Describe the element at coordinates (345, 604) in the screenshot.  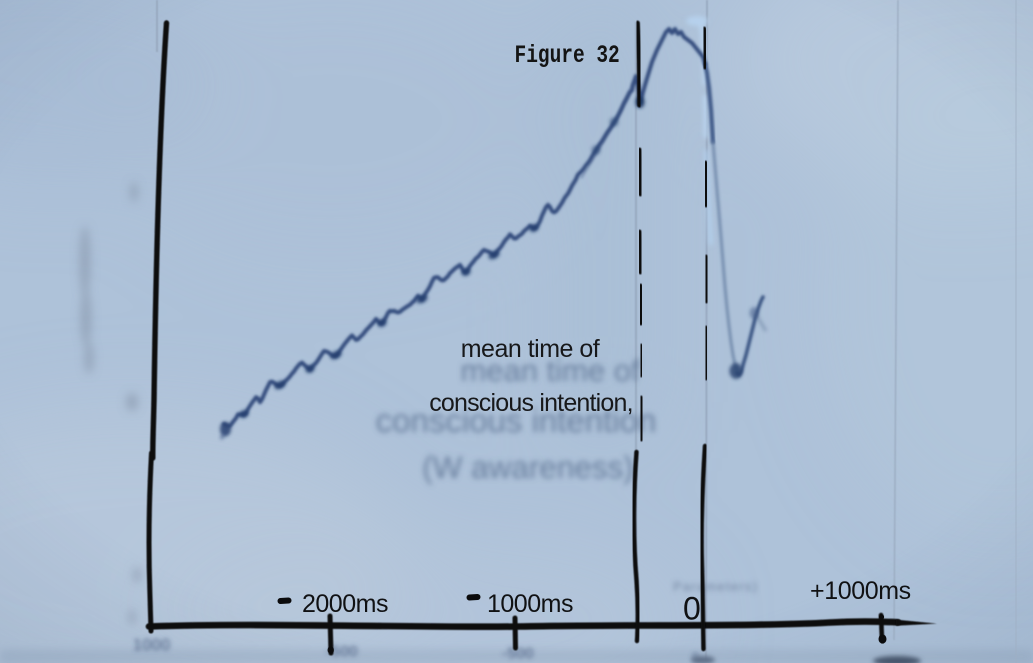
I see `svg-text: 2000ms` at that location.